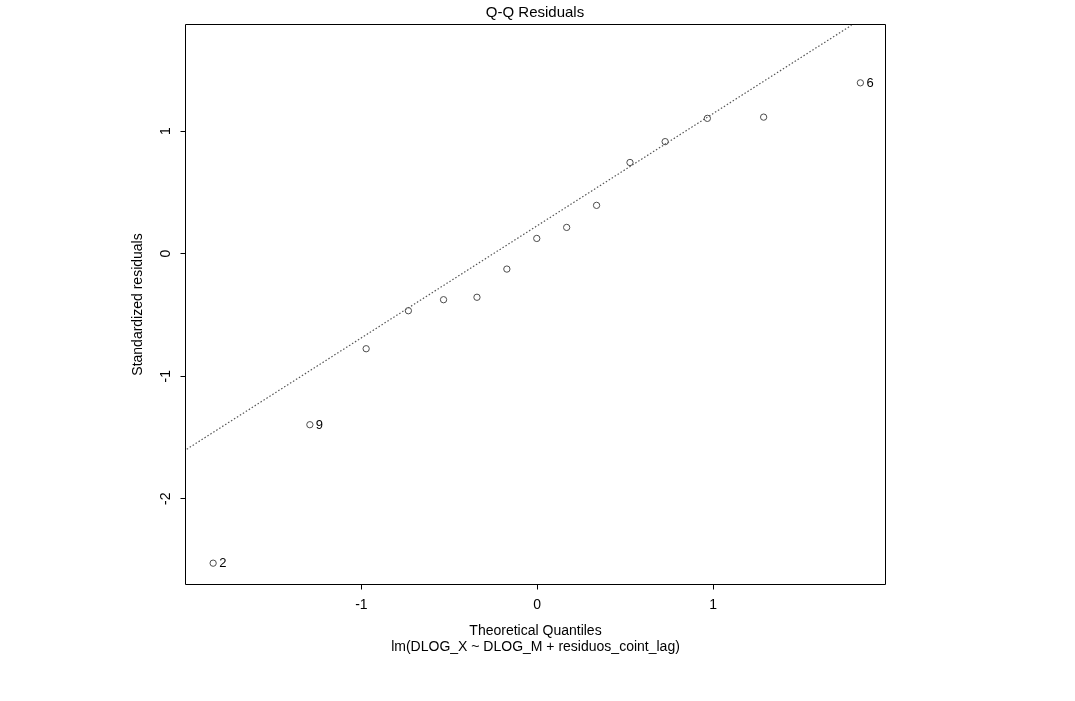 This screenshot has height=701, width=1075. Describe the element at coordinates (164, 131) in the screenshot. I see `y-tick-label: 1` at that location.